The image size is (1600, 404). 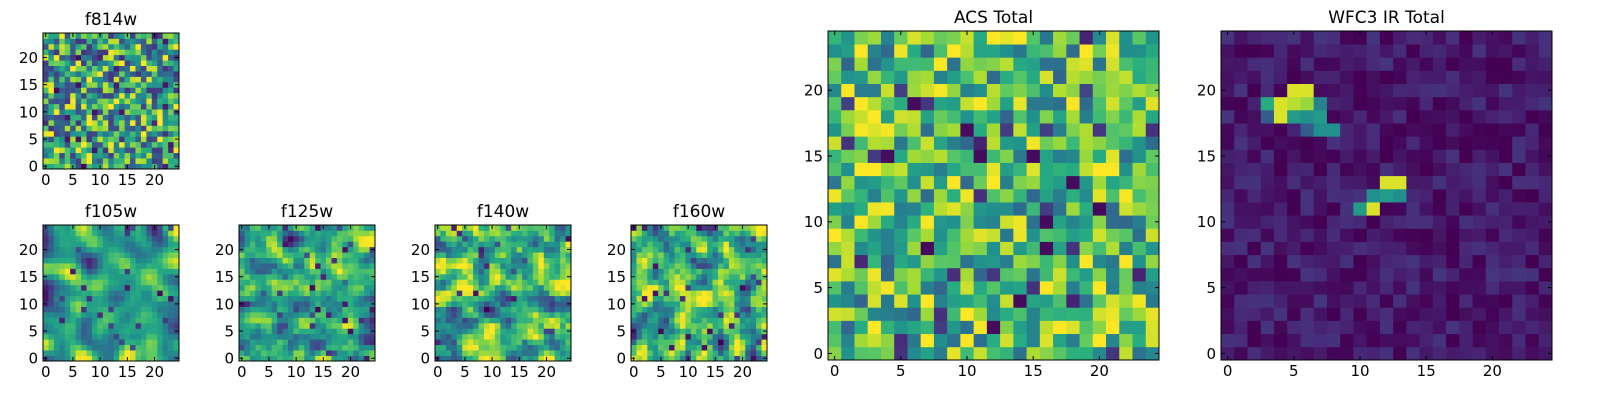 What do you see at coordinates (699, 293) in the screenshot?
I see `panel-5-cells` at bounding box center [699, 293].